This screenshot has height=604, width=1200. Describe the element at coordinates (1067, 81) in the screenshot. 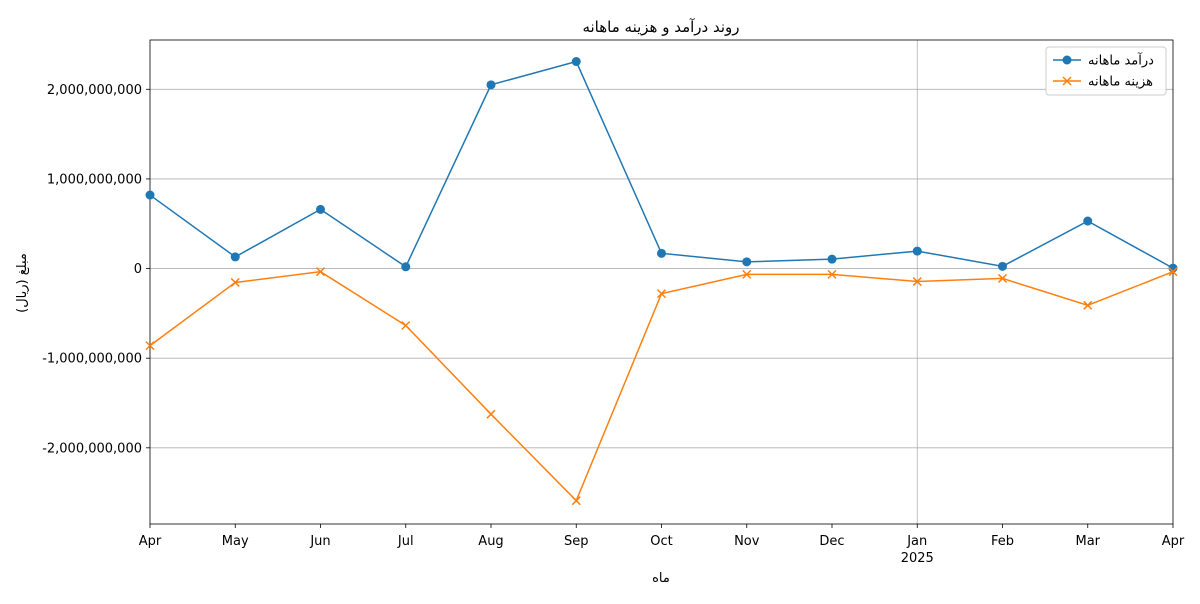

I see `legend-marker-expense` at that location.